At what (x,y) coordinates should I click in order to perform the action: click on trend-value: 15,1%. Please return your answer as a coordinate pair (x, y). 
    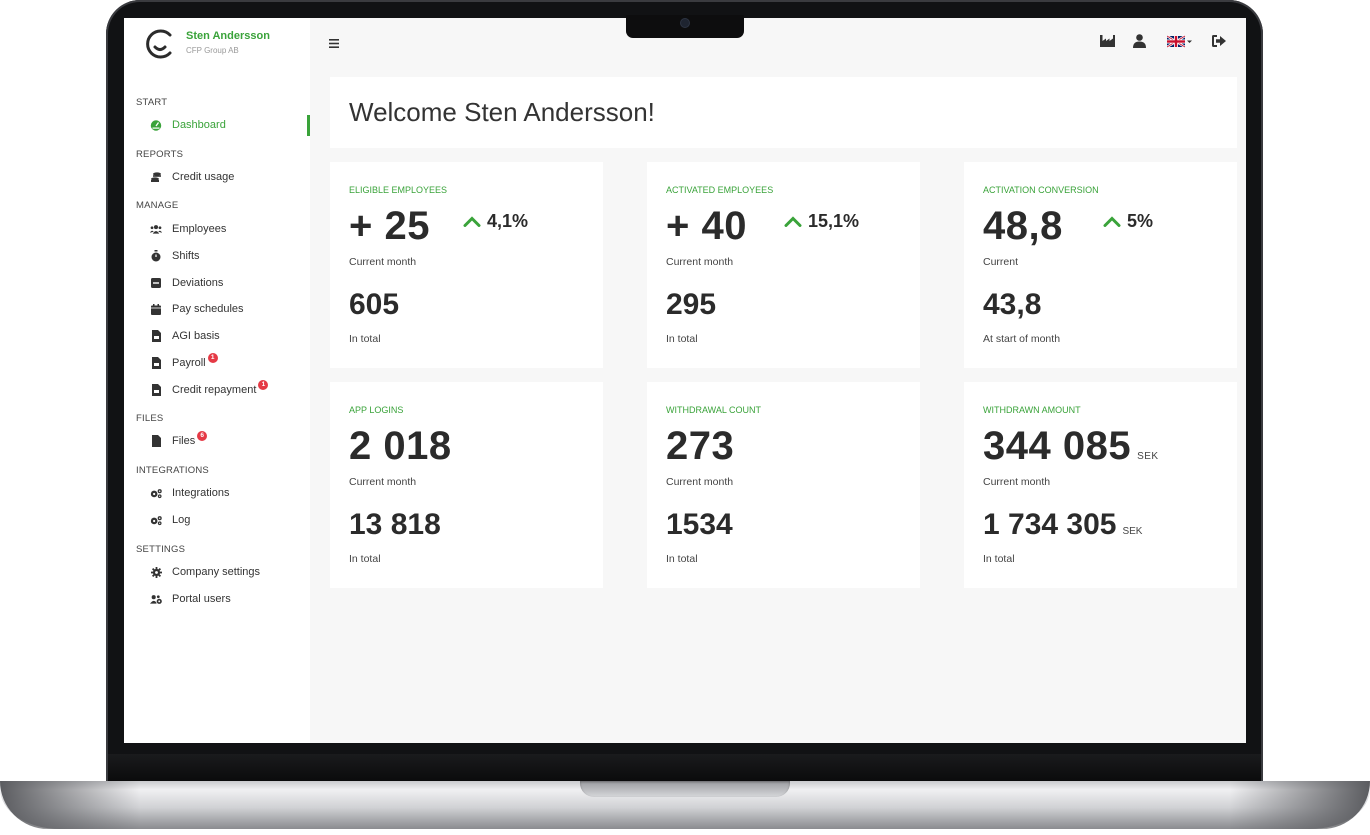
    Looking at the image, I should click on (834, 221).